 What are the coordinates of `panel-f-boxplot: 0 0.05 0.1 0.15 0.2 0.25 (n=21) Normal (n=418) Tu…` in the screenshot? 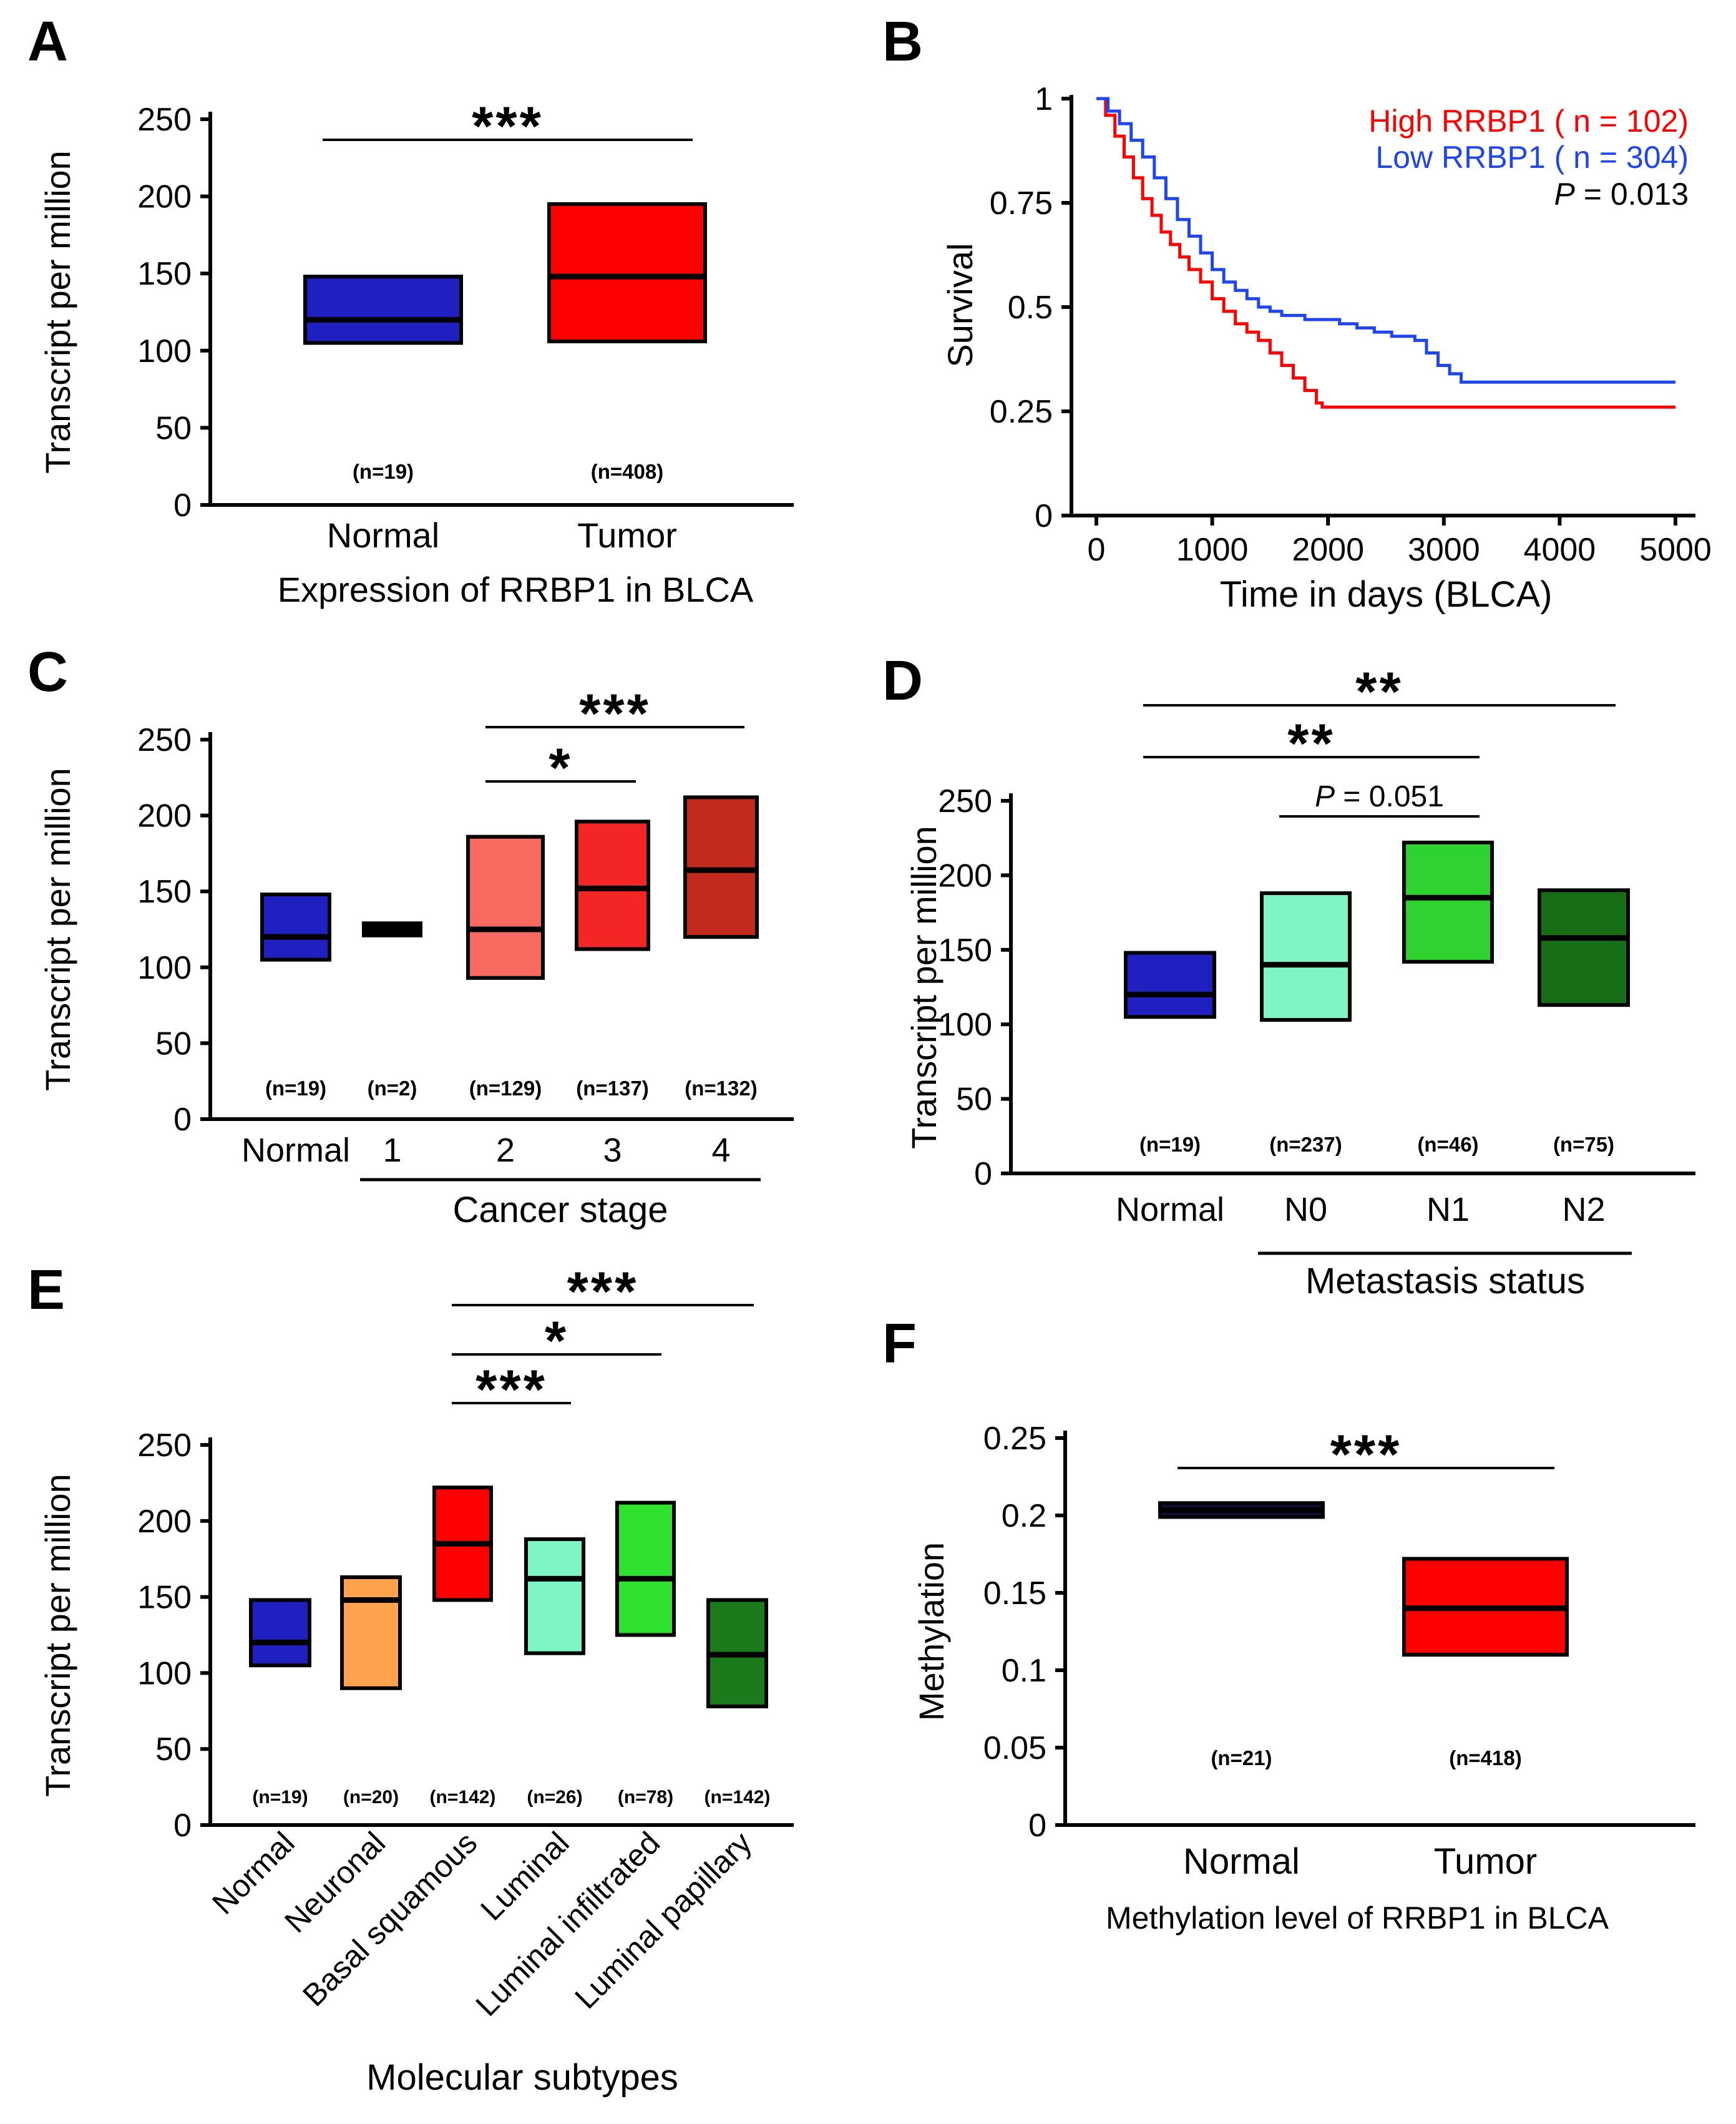 It's located at (1303, 1678).